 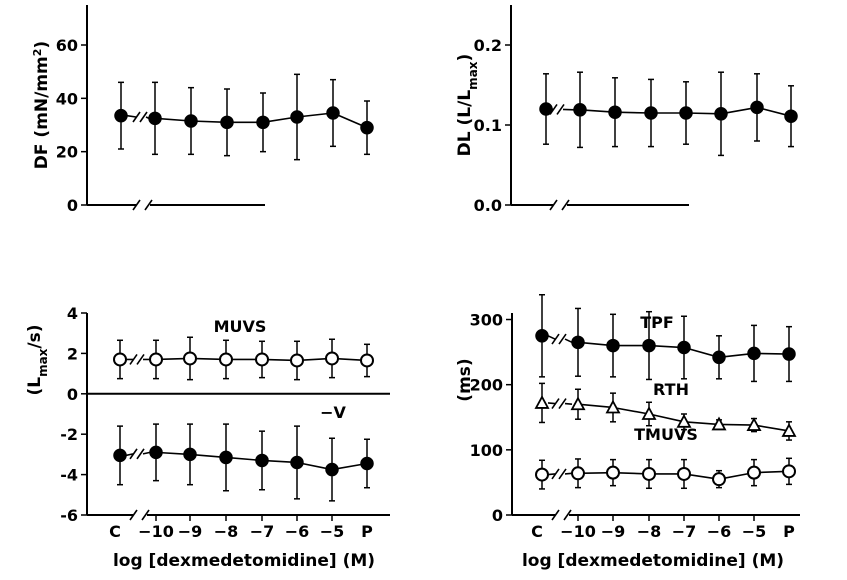 I want to click on series-muvs, so click(x=243, y=358).